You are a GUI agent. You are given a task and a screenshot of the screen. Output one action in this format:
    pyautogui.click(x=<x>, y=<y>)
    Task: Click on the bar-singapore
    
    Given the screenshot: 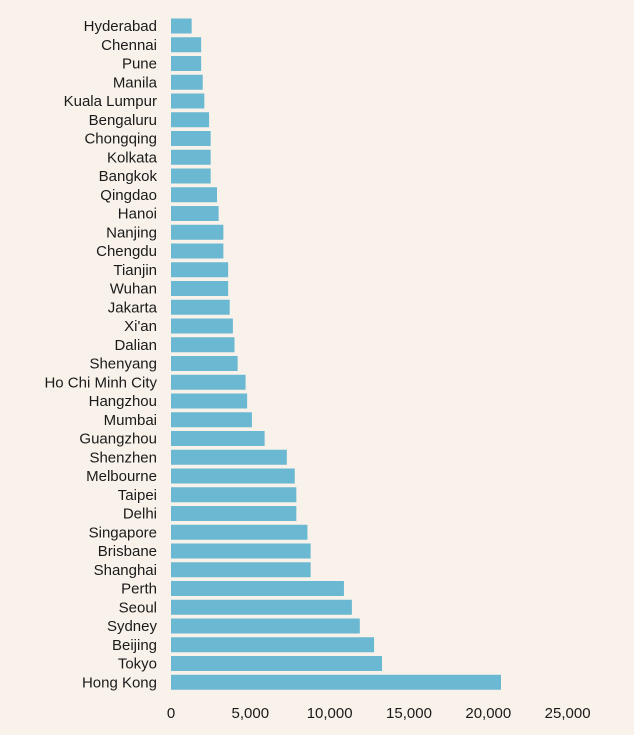 What is the action you would take?
    pyautogui.click(x=239, y=532)
    